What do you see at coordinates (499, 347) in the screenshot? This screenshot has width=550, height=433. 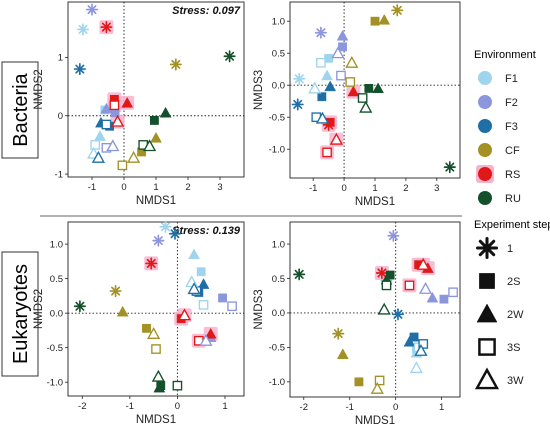 I see `legend-step-3s: 3S` at bounding box center [499, 347].